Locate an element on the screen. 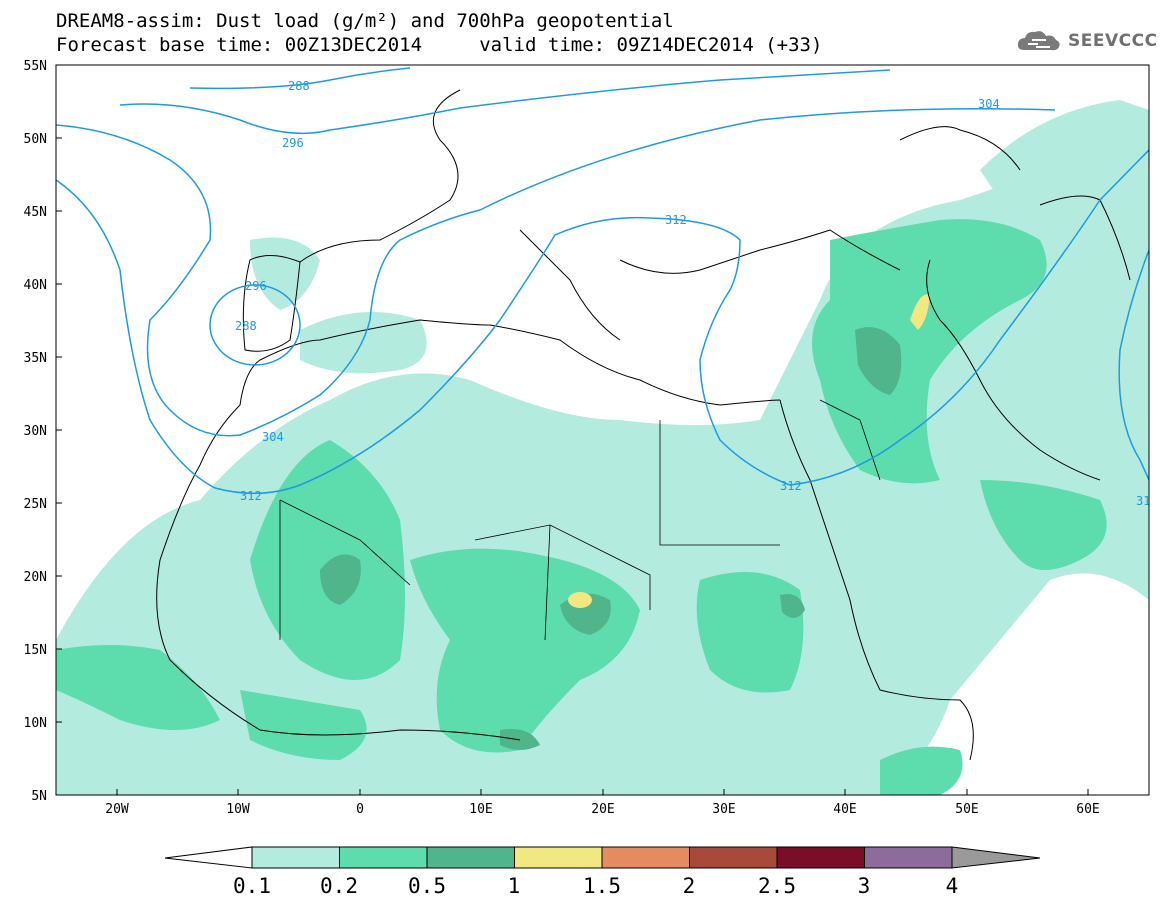 Image resolution: width=1165 pixels, height=907 pixels. cloud-icon is located at coordinates (1038, 41).